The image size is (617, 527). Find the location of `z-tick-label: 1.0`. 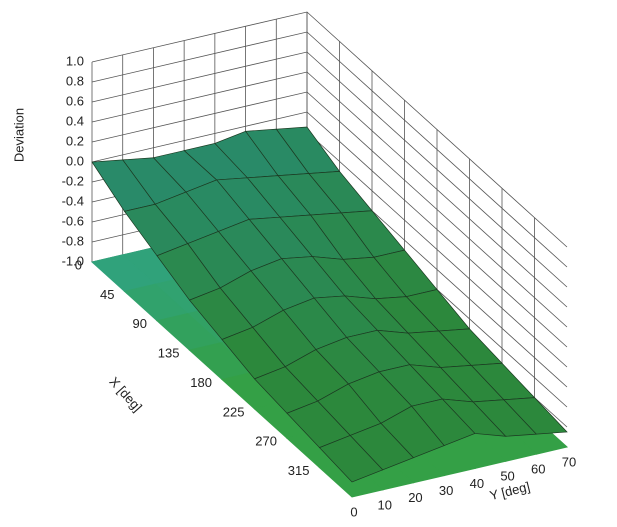

z-tick-label: 1.0 is located at coordinates (75, 60).